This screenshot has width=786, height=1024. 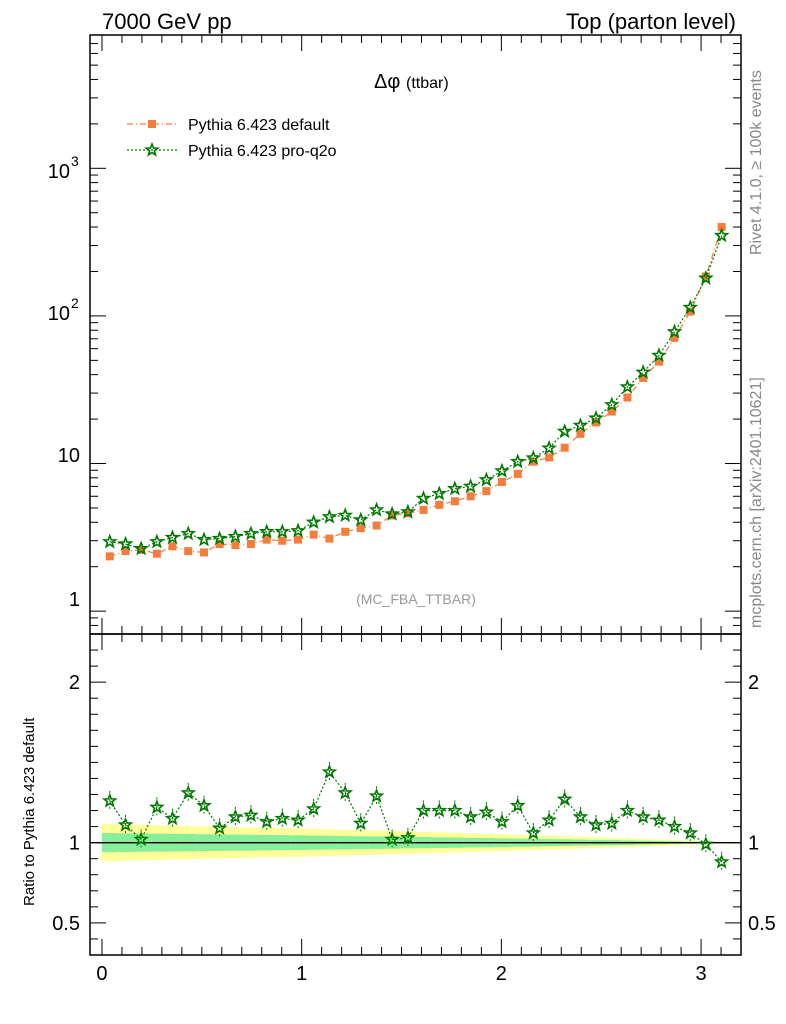 I want to click on legend-marker-pro-q2o, so click(x=152, y=149).